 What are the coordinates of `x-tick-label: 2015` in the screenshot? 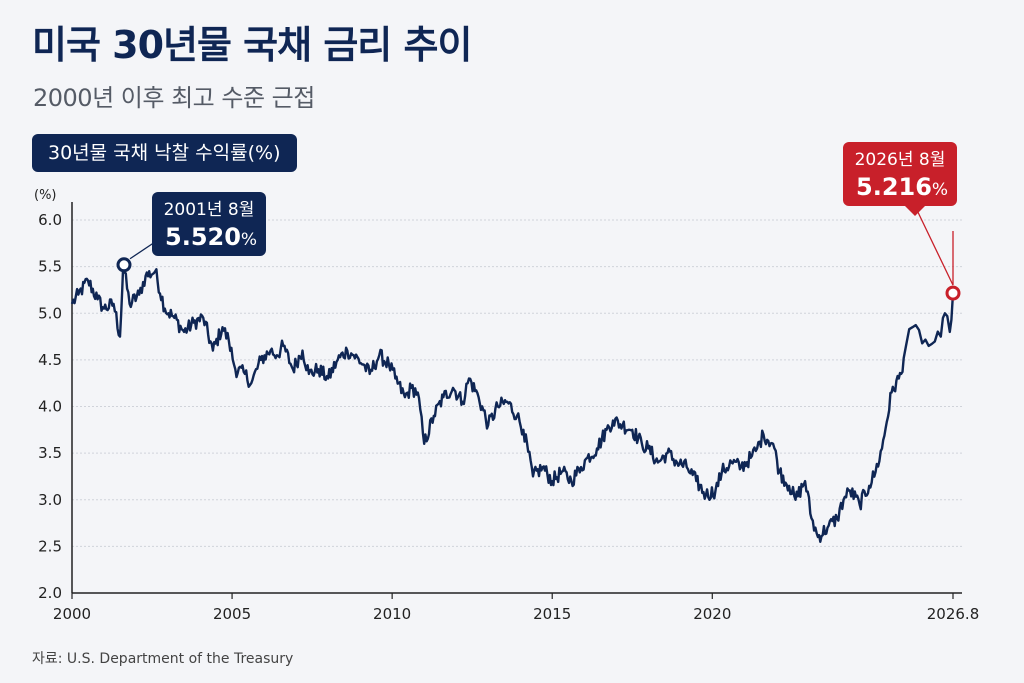 It's located at (552, 614).